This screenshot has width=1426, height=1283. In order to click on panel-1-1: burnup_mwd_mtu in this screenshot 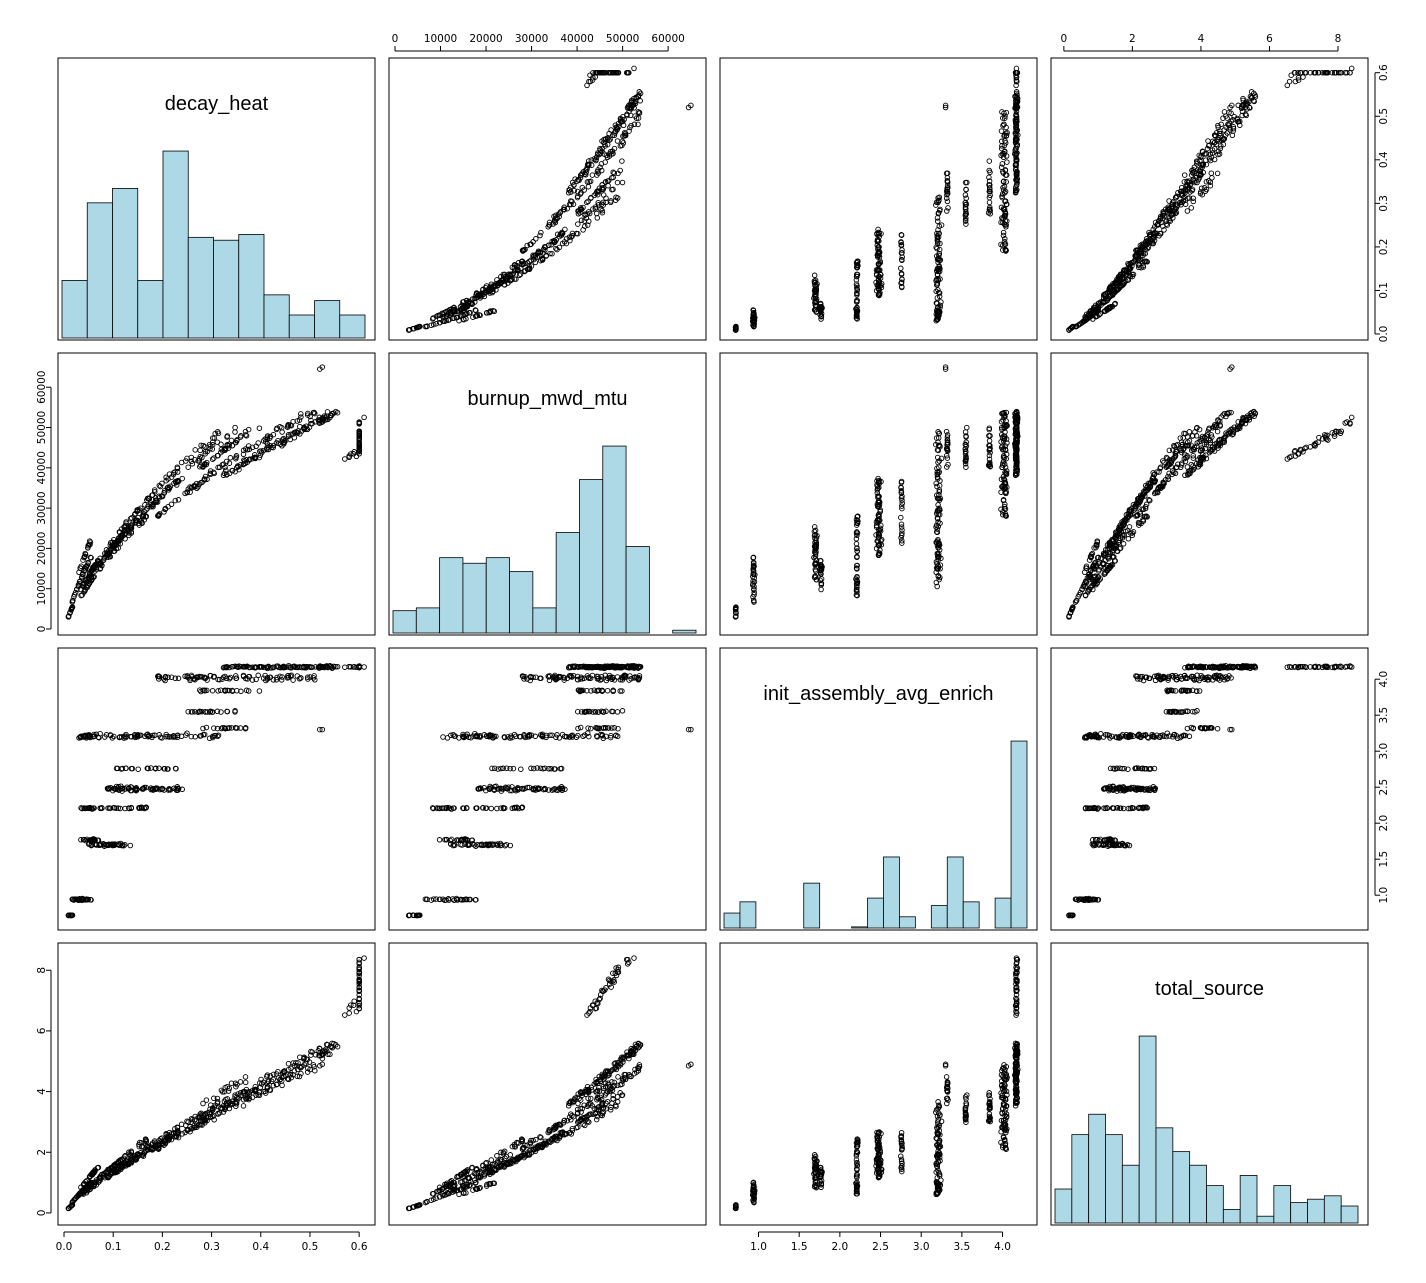, I will do `click(547, 494)`.